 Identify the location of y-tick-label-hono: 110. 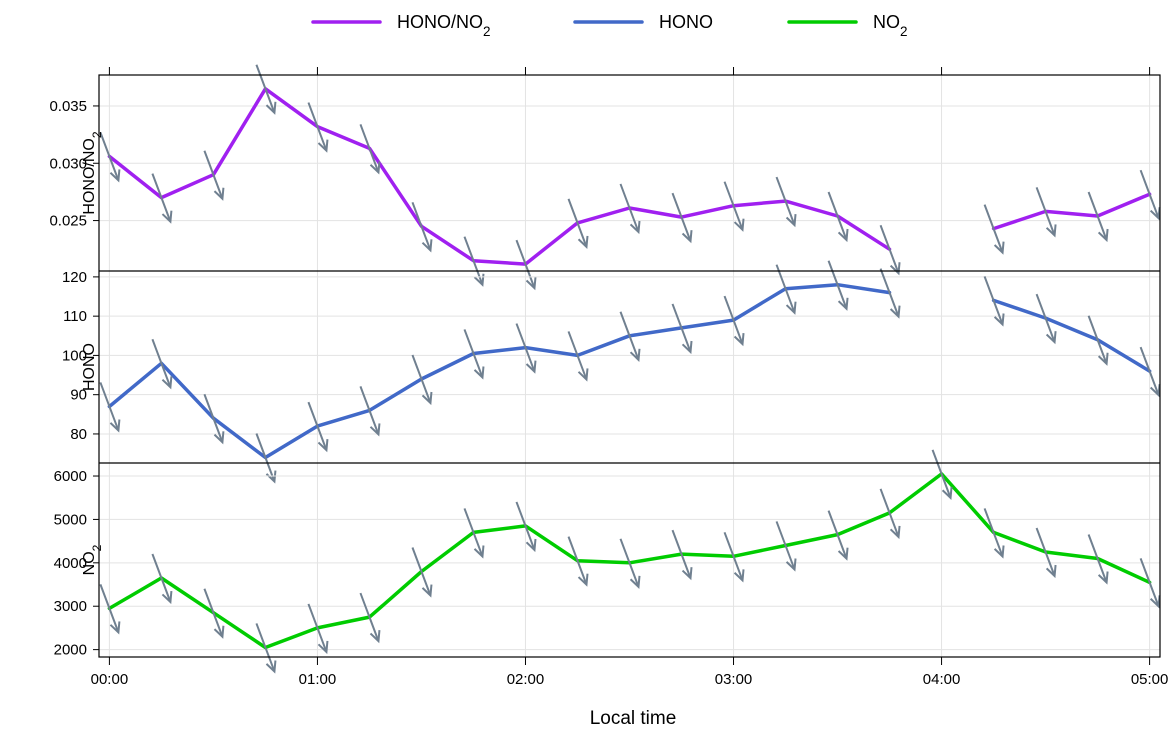
(75, 316).